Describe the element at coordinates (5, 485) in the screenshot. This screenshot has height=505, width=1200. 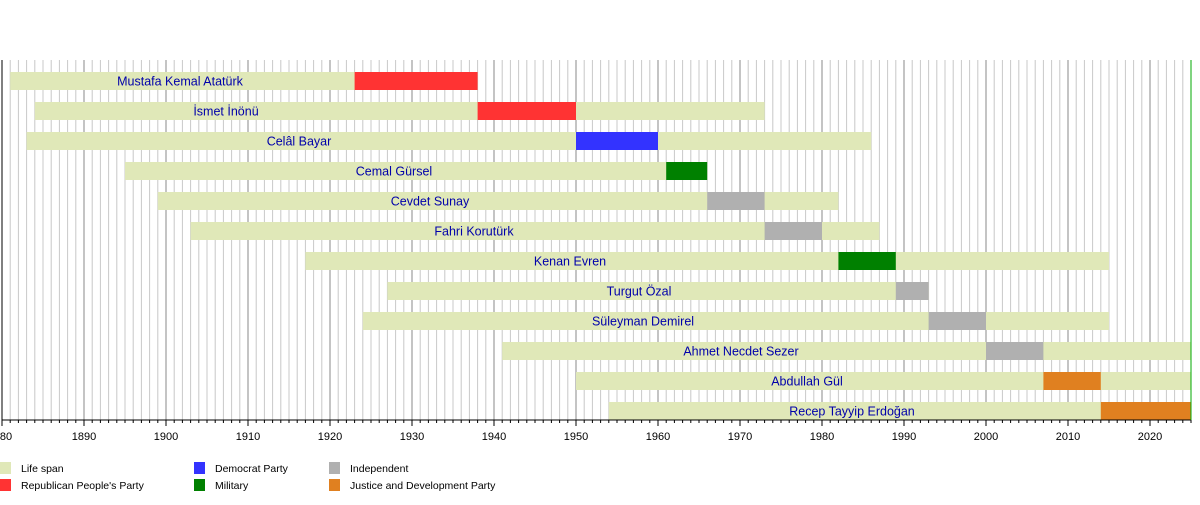
I see `legend-swatch-chp` at that location.